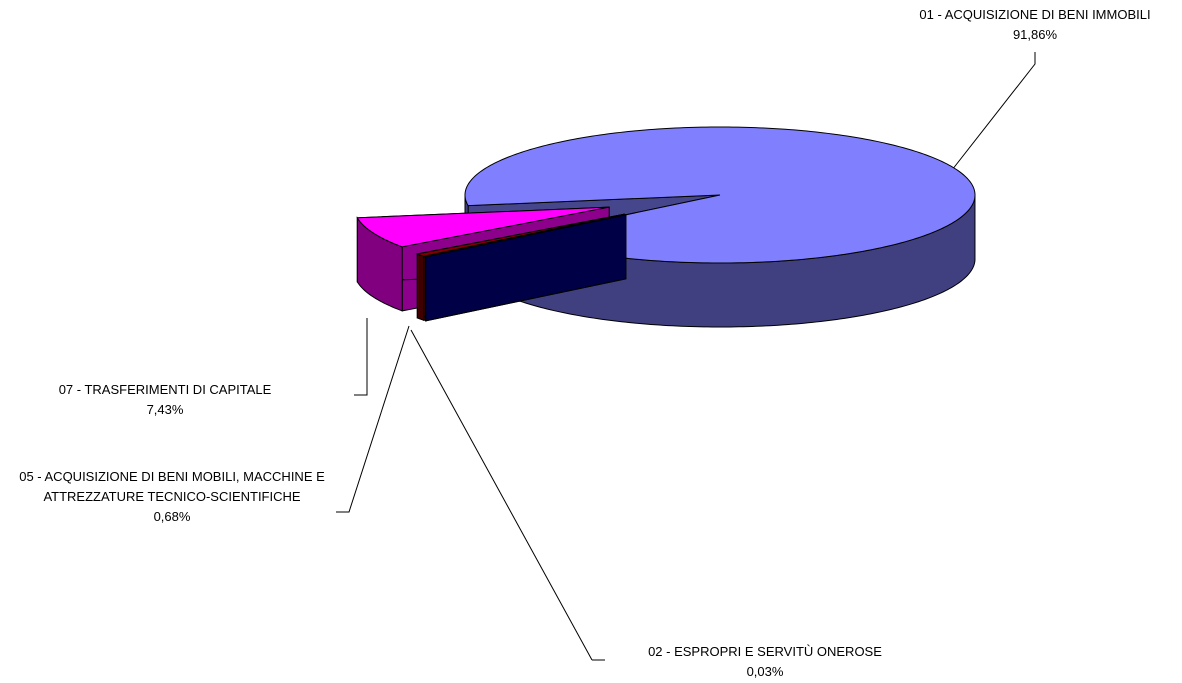  I want to click on data-label: 02 - ESPROPRI E SERVITÙ ONEROSE 0,03%, so click(765, 662).